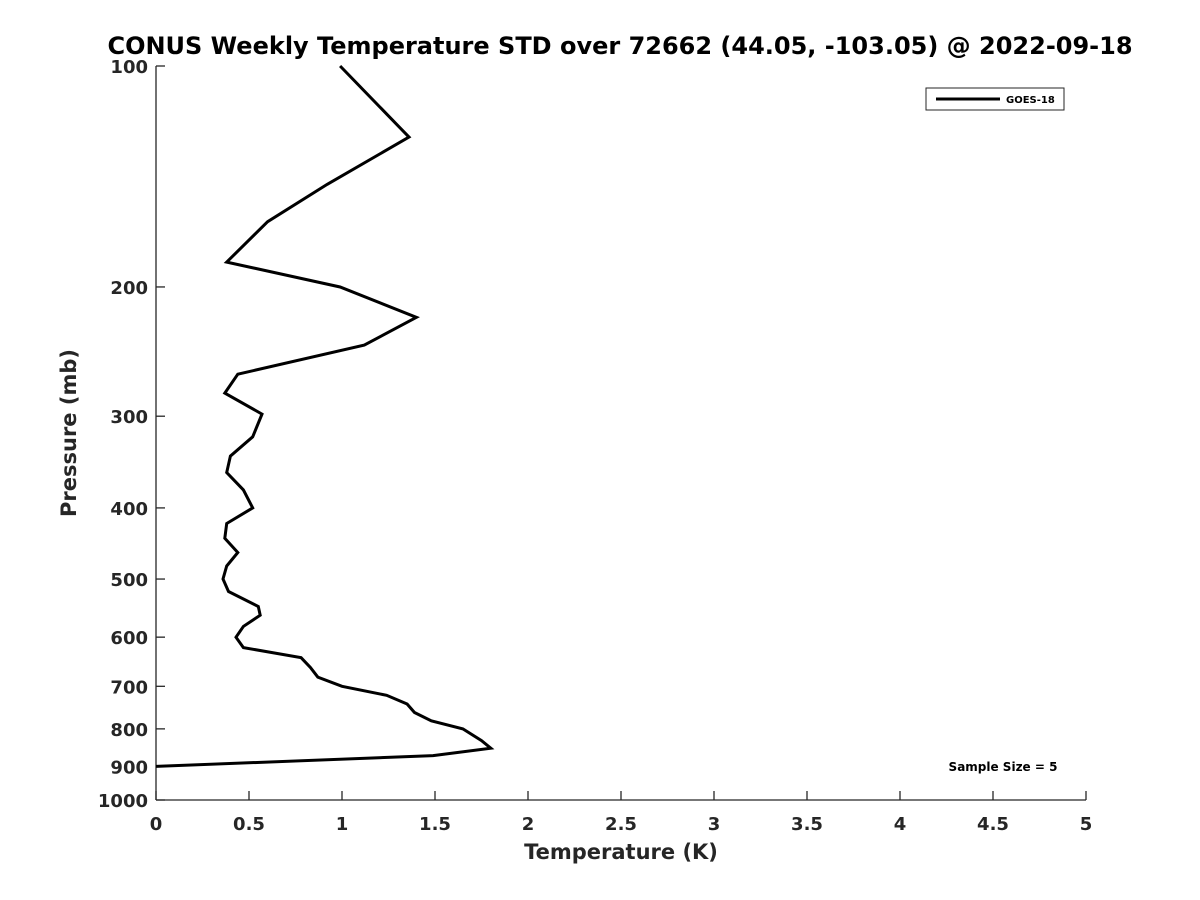 This screenshot has width=1200, height=900. What do you see at coordinates (129, 767) in the screenshot?
I see `y-tick-label: 900` at bounding box center [129, 767].